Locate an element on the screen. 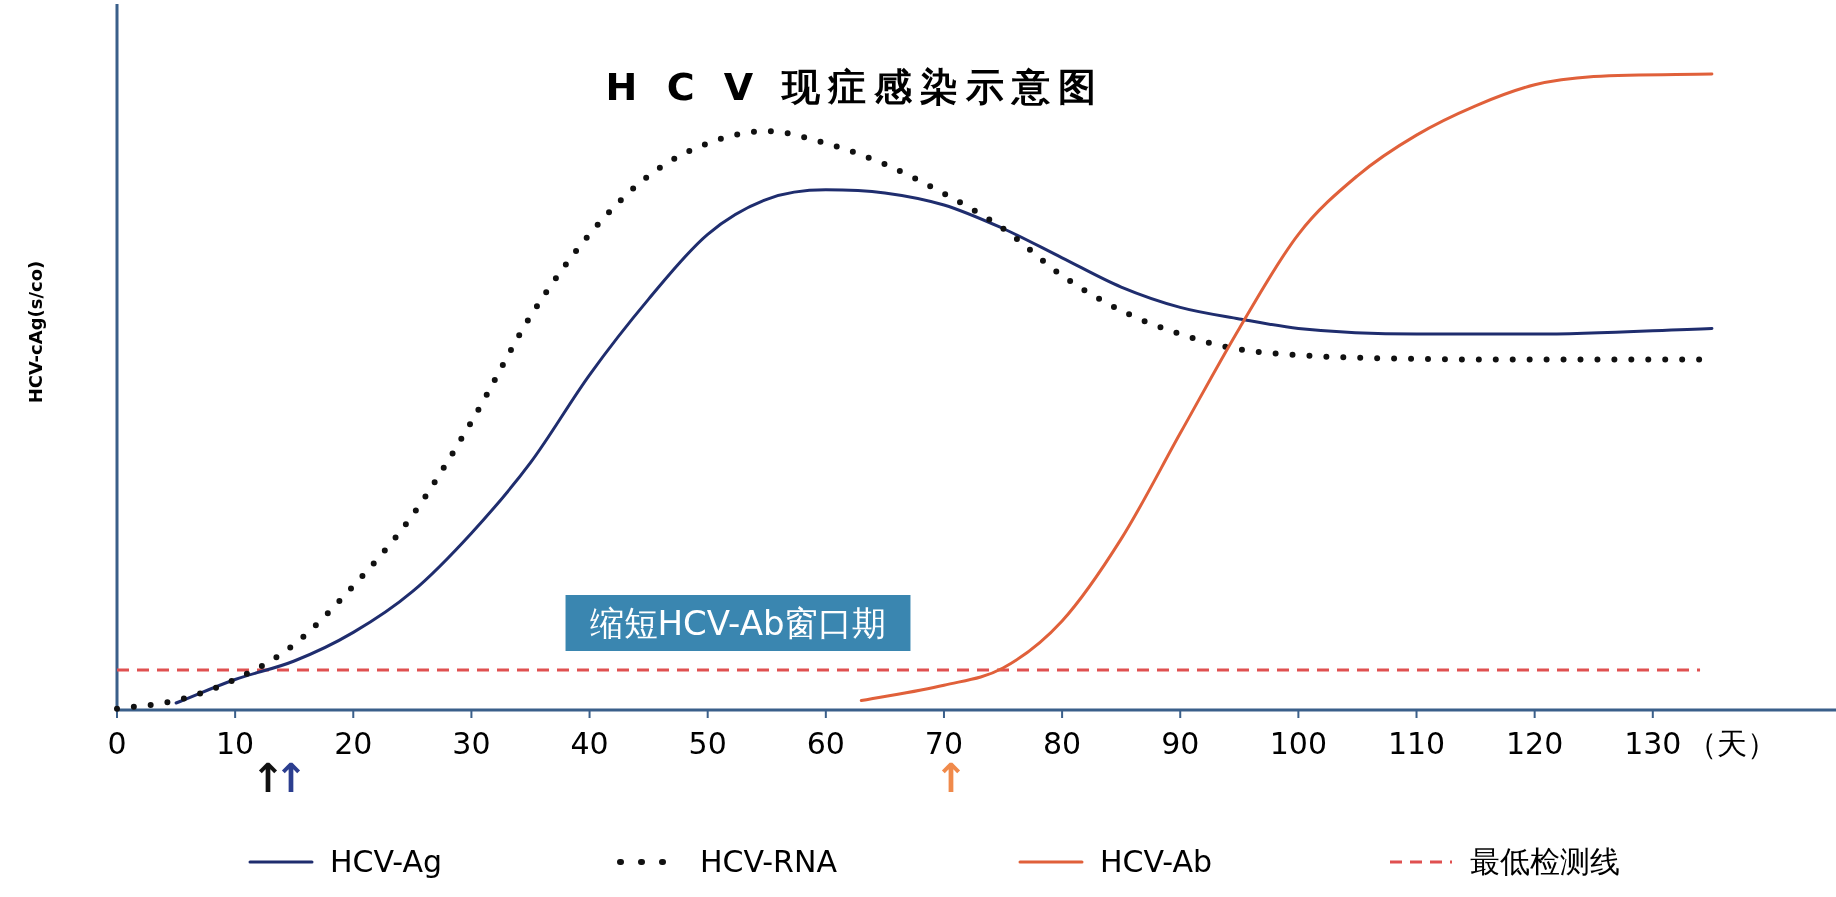  x-tick-label: 50 is located at coordinates (707, 743).